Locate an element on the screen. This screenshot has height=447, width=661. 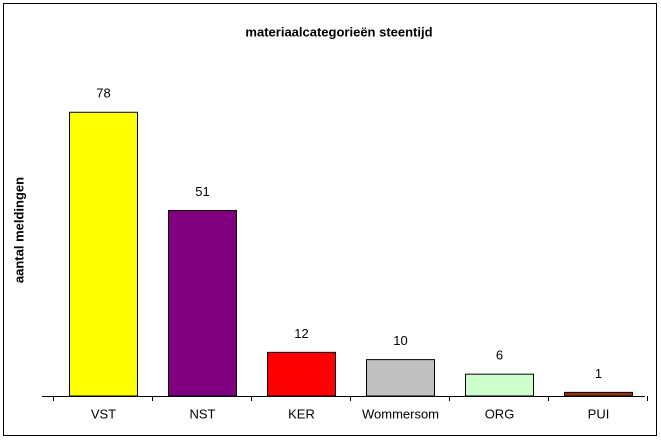
data-label: 78 is located at coordinates (103, 93).